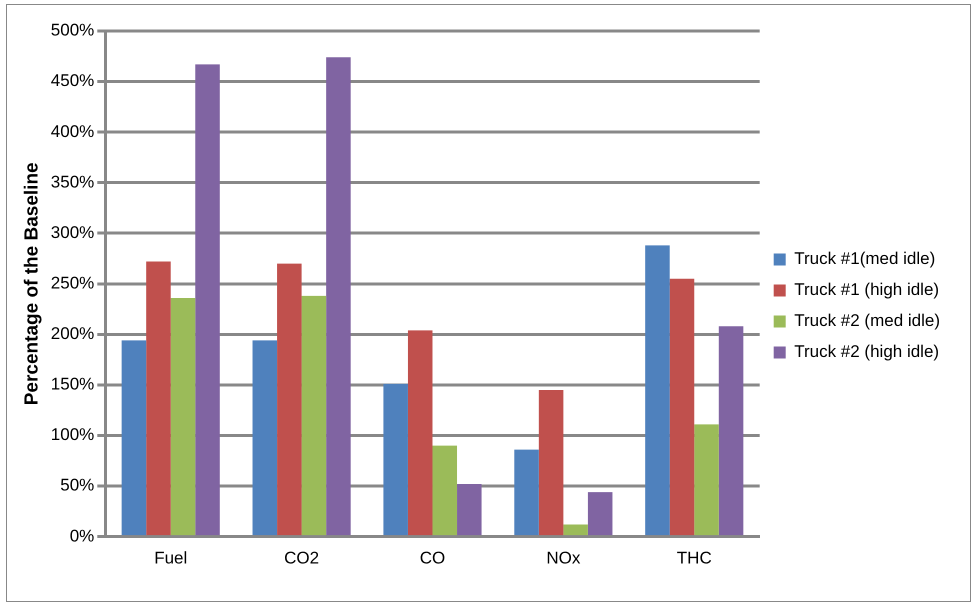 The image size is (979, 609). Describe the element at coordinates (865, 258) in the screenshot. I see `legend-label: Truck #1(med idle)` at that location.